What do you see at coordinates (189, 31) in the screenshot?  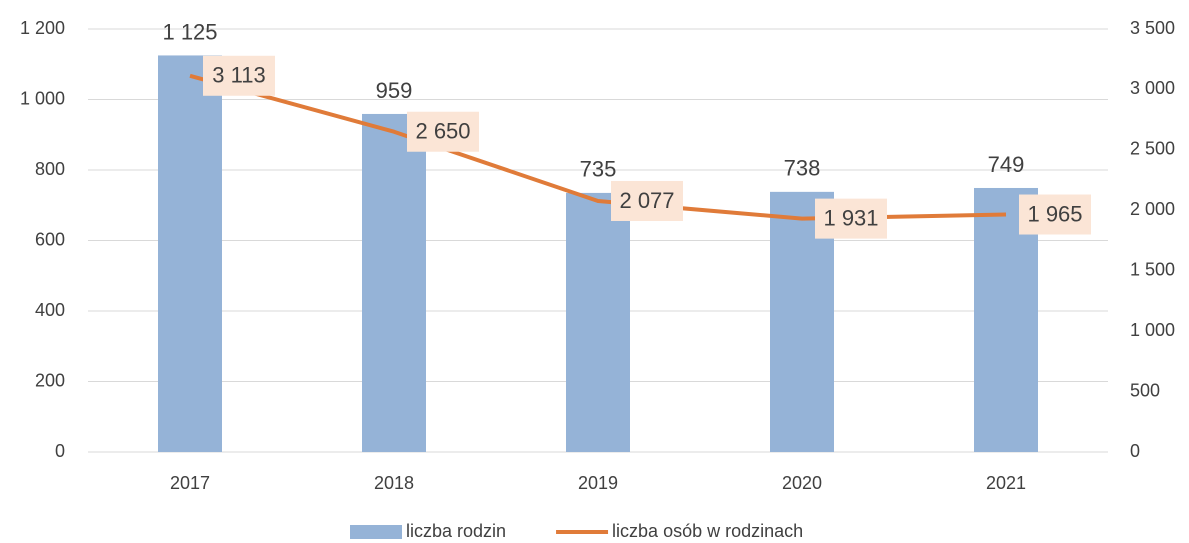 I see `data-label: 1 125` at bounding box center [189, 31].